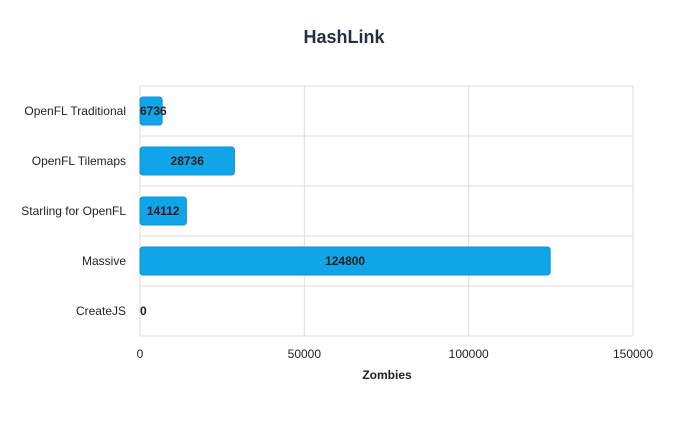 The width and height of the screenshot is (690, 428). What do you see at coordinates (305, 354) in the screenshot?
I see `x-tick-label: 50000` at bounding box center [305, 354].